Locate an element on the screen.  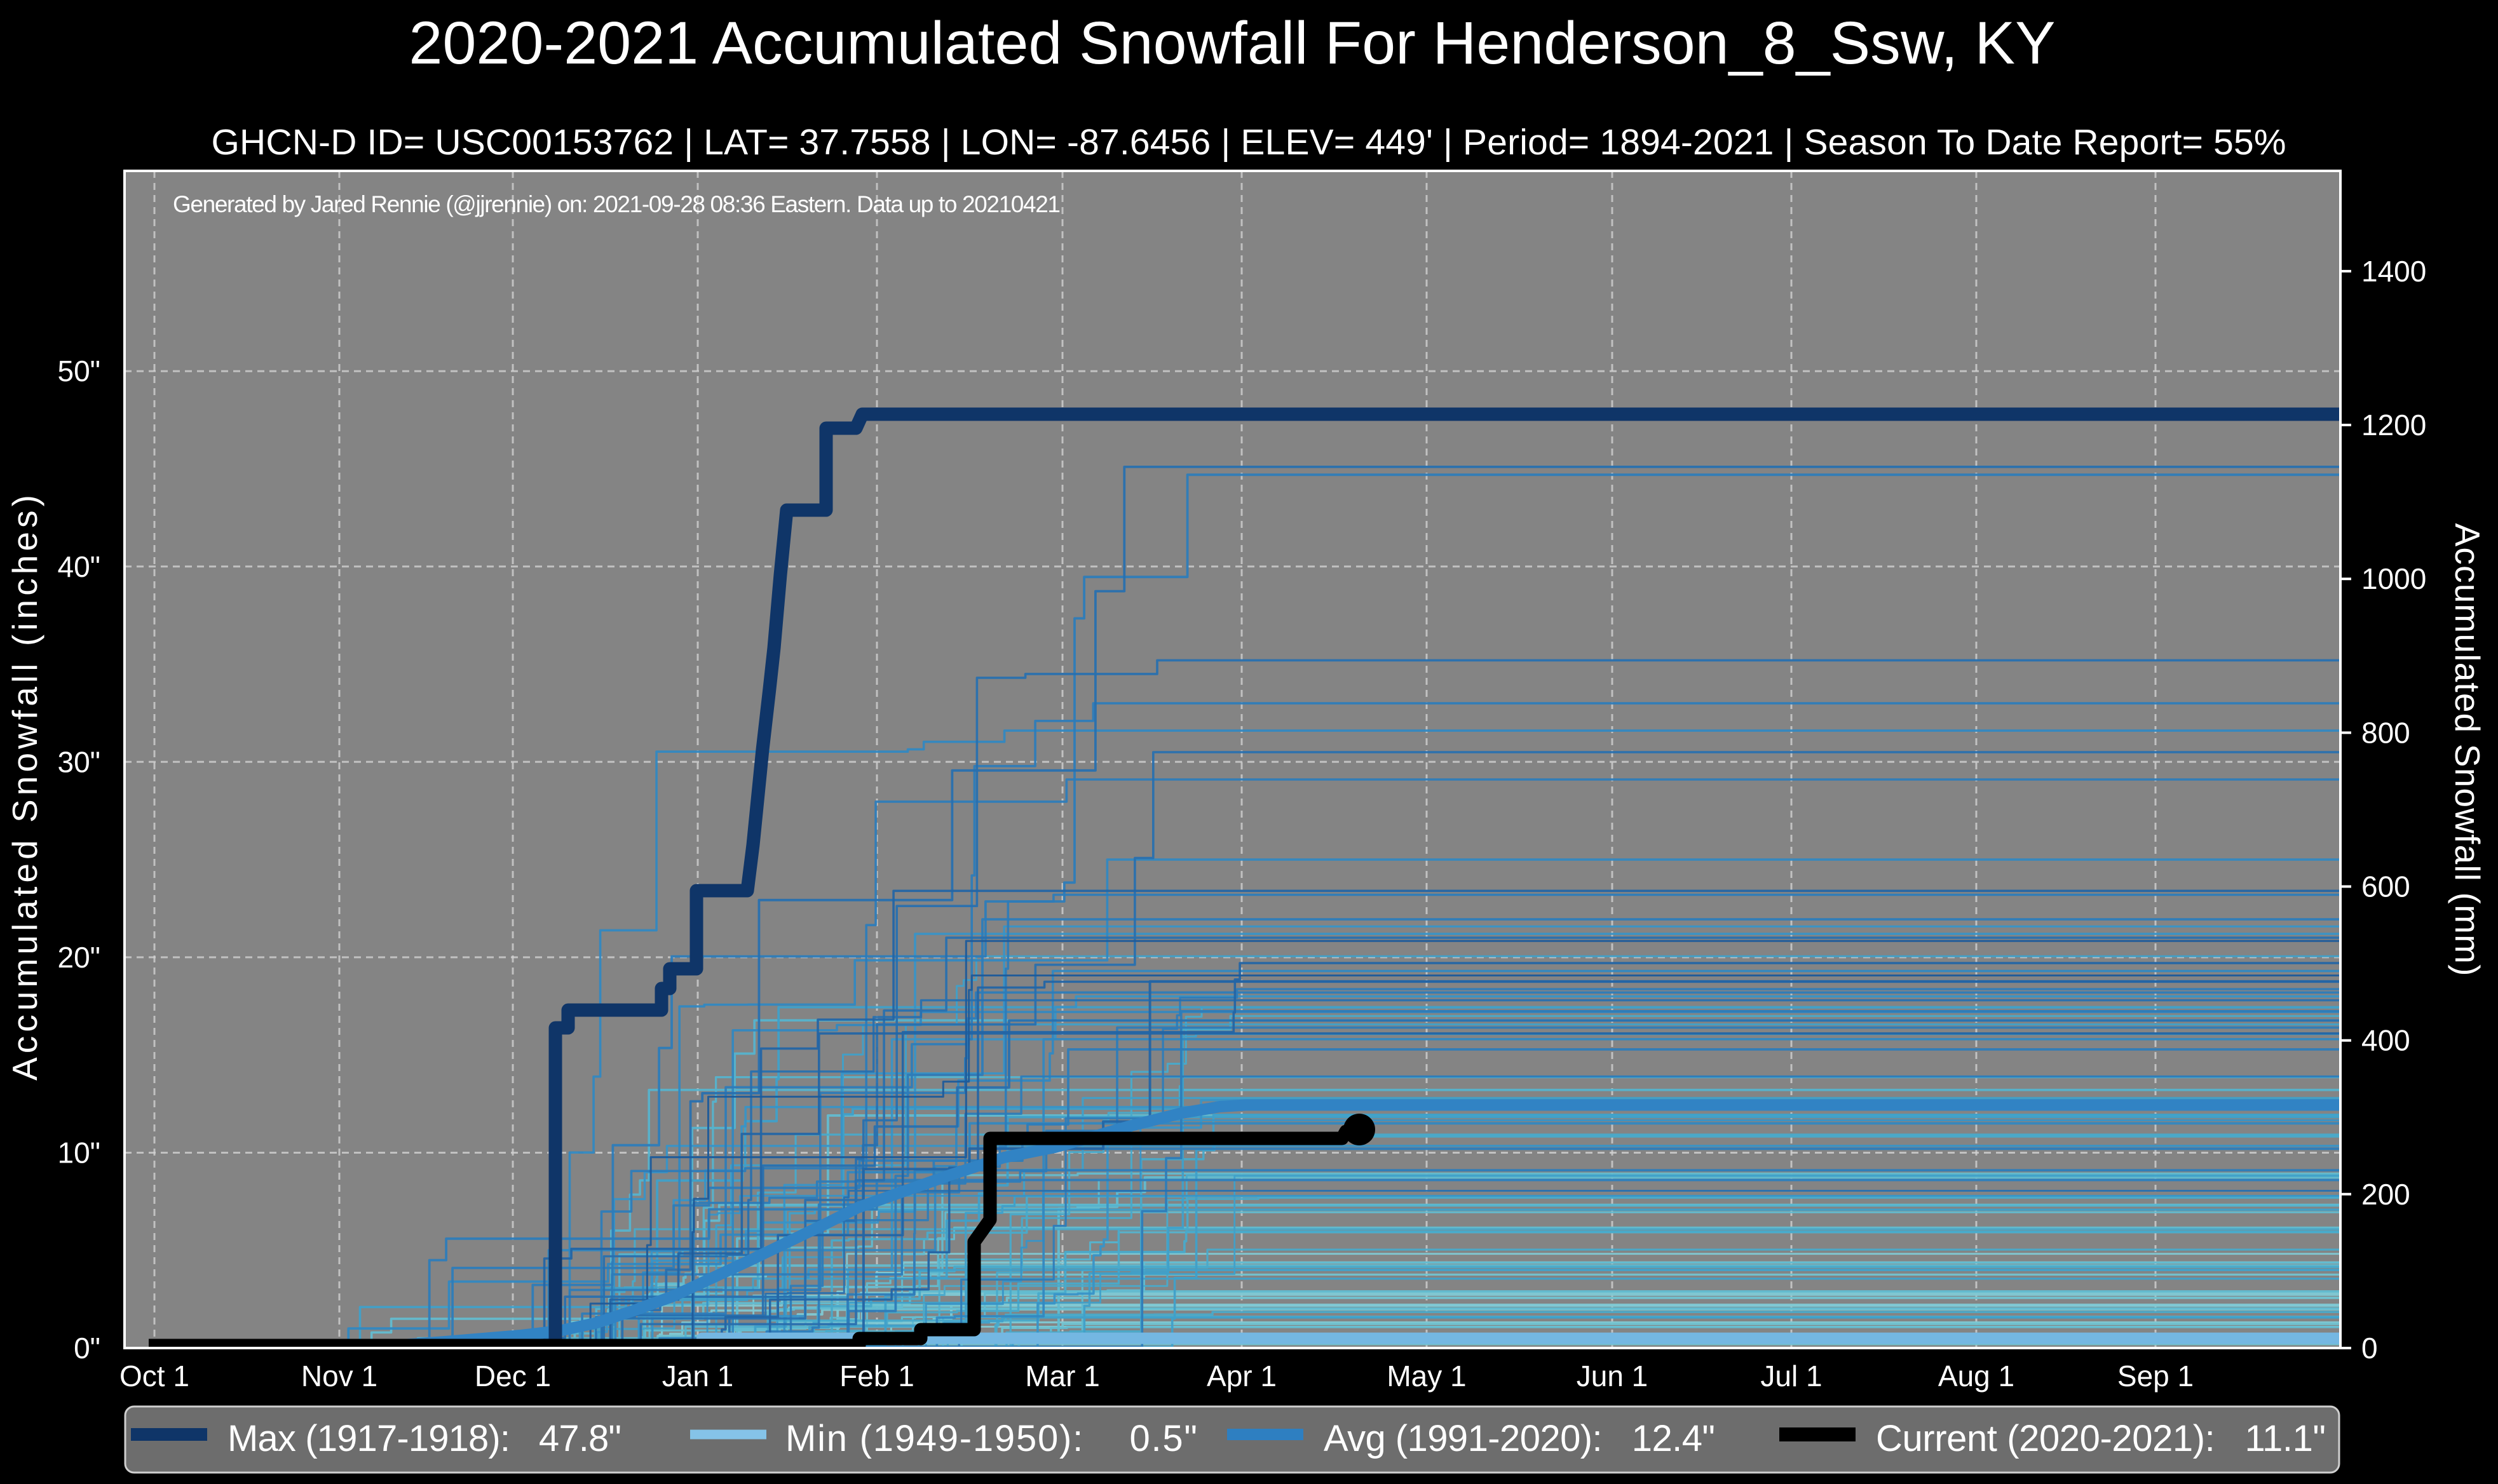
svg-text: Accumulated Snowfall (mm) is located at coordinates (2467, 750).